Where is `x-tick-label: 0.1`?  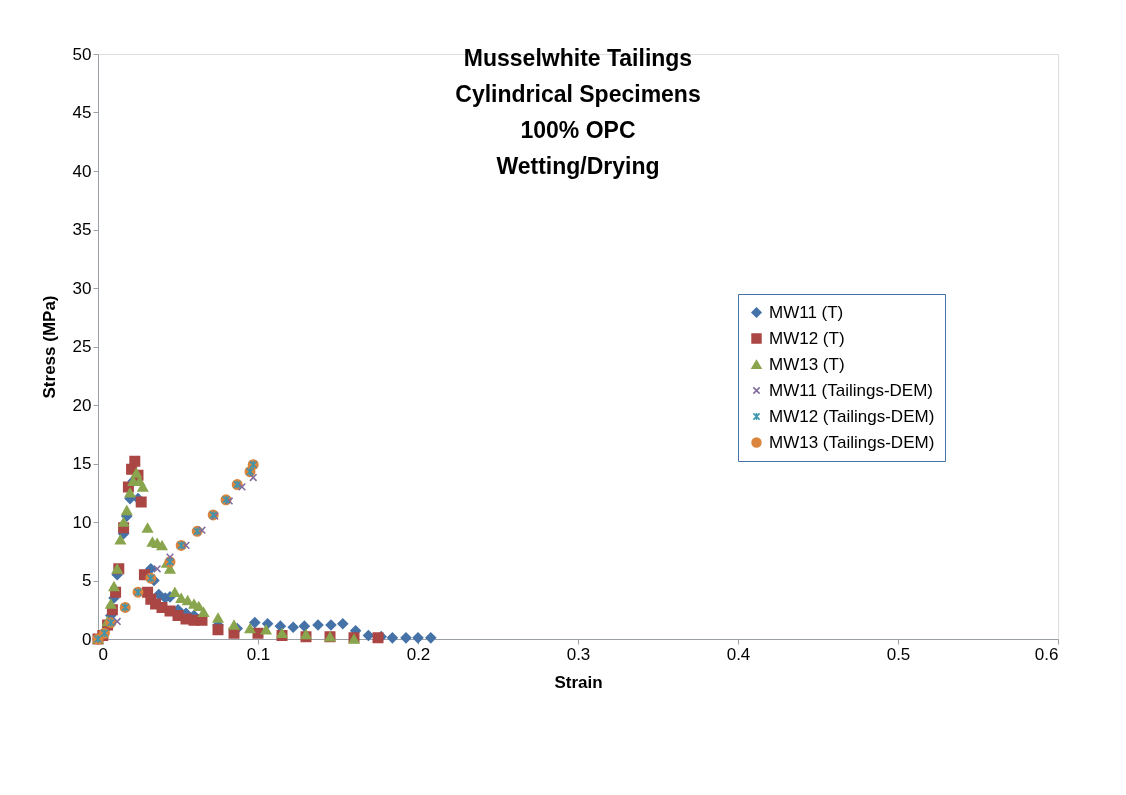
x-tick-label: 0.1 is located at coordinates (258, 654).